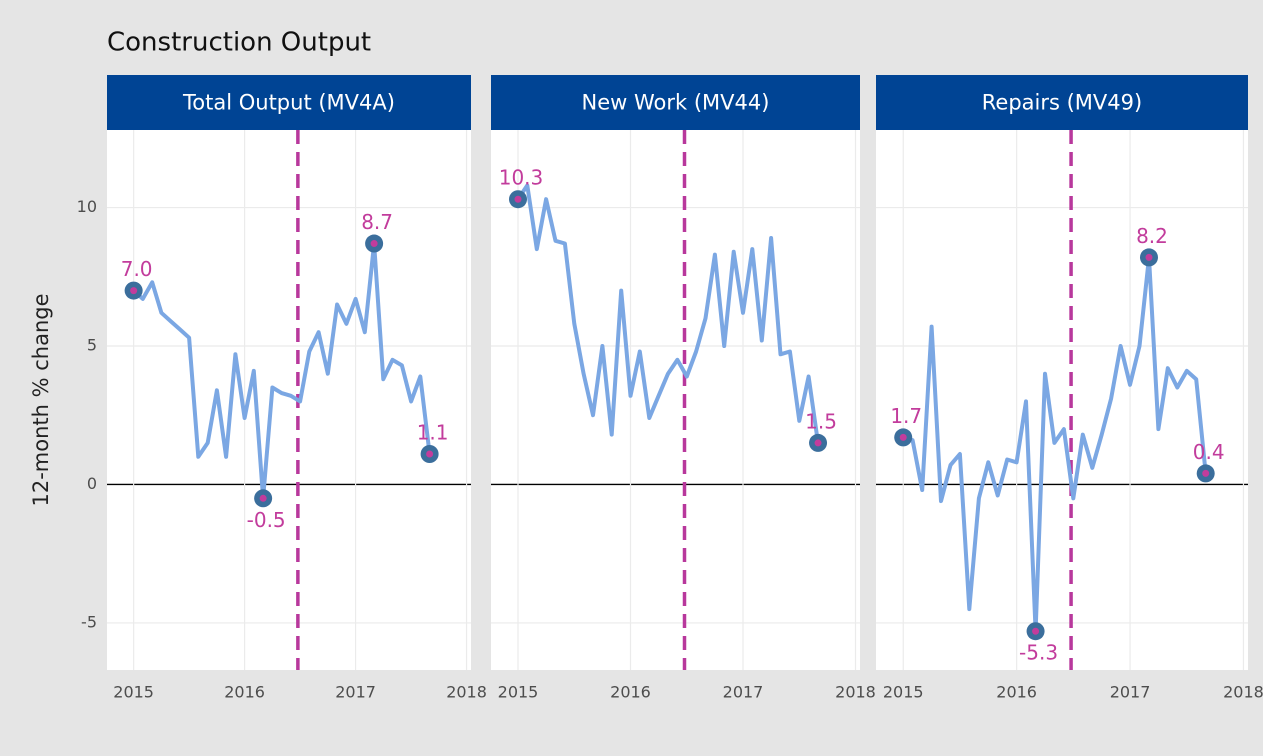 The image size is (1263, 756). What do you see at coordinates (433, 433) in the screenshot?
I see `data-label: 1.1` at bounding box center [433, 433].